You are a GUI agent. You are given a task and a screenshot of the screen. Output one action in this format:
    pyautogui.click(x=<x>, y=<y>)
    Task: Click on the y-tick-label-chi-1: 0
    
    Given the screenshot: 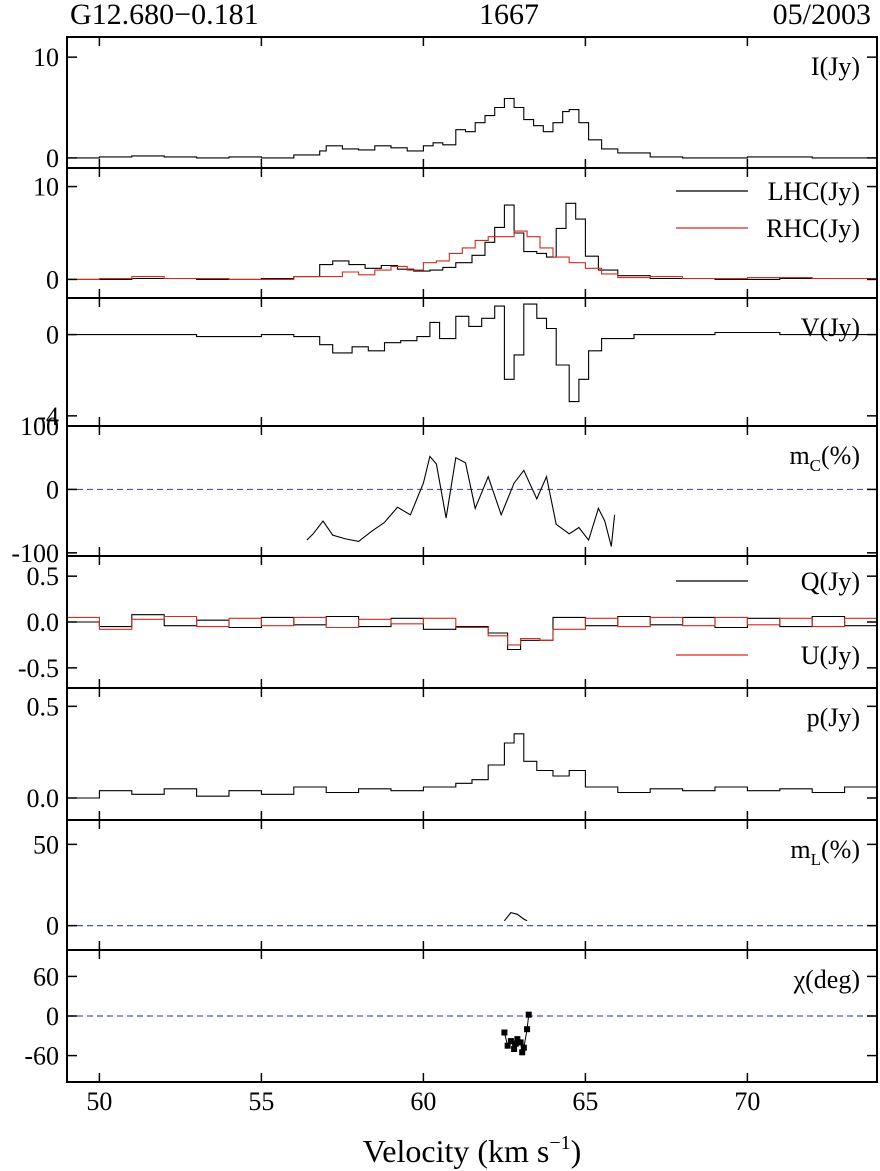 What is the action you would take?
    pyautogui.click(x=52, y=1016)
    